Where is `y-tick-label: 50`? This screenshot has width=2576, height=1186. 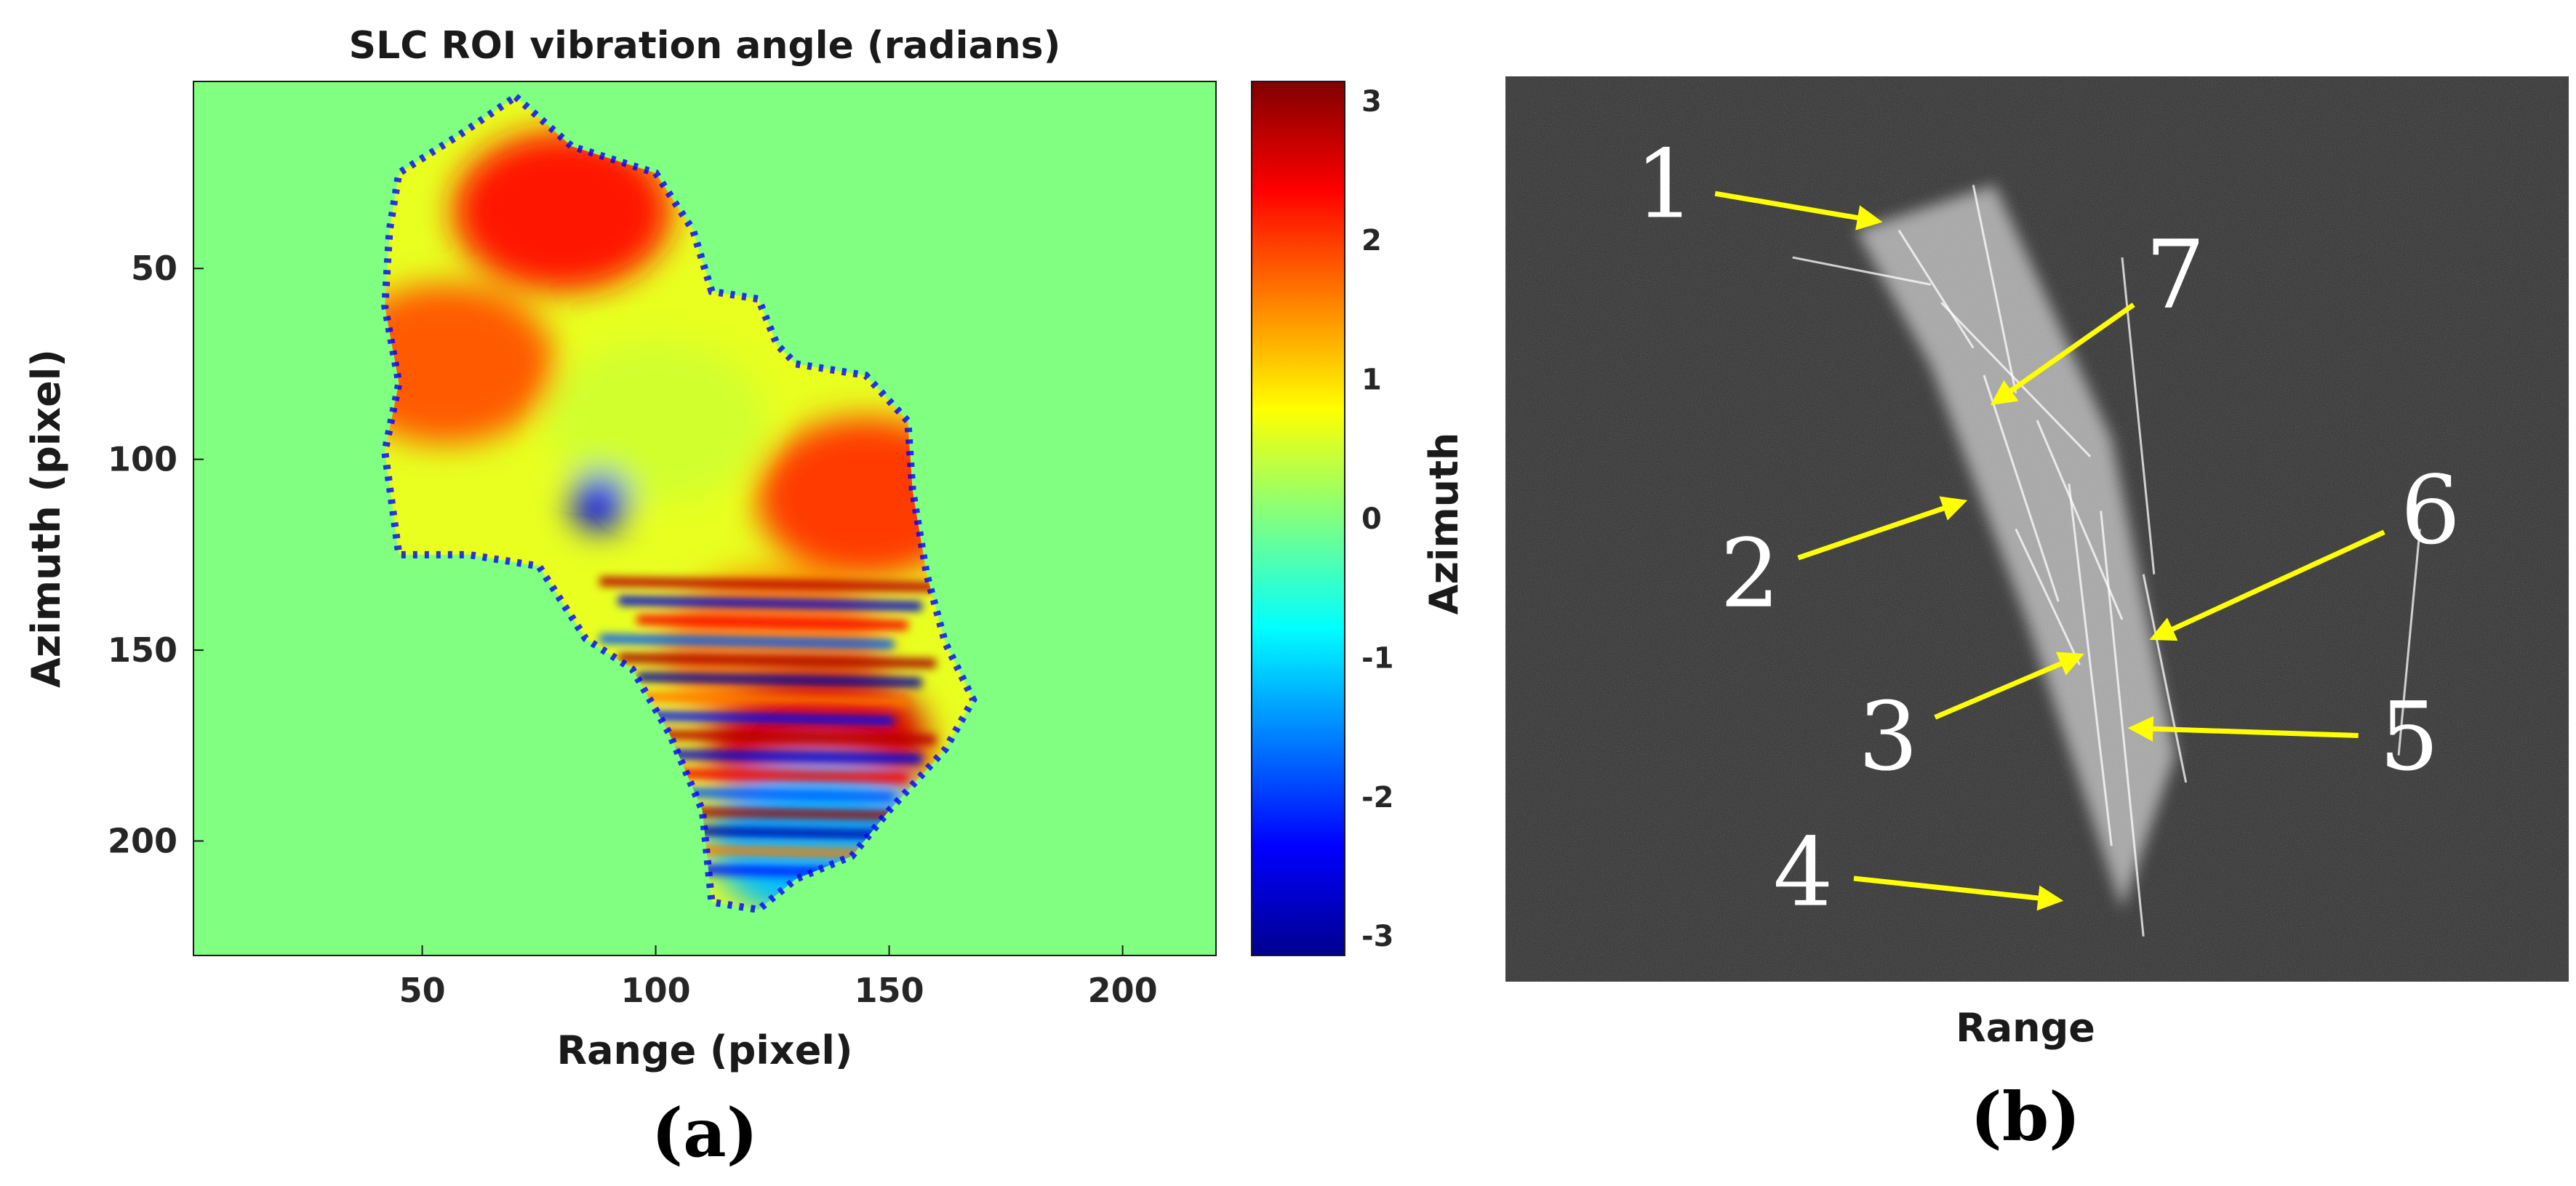
y-tick-label: 50 is located at coordinates (154, 268).